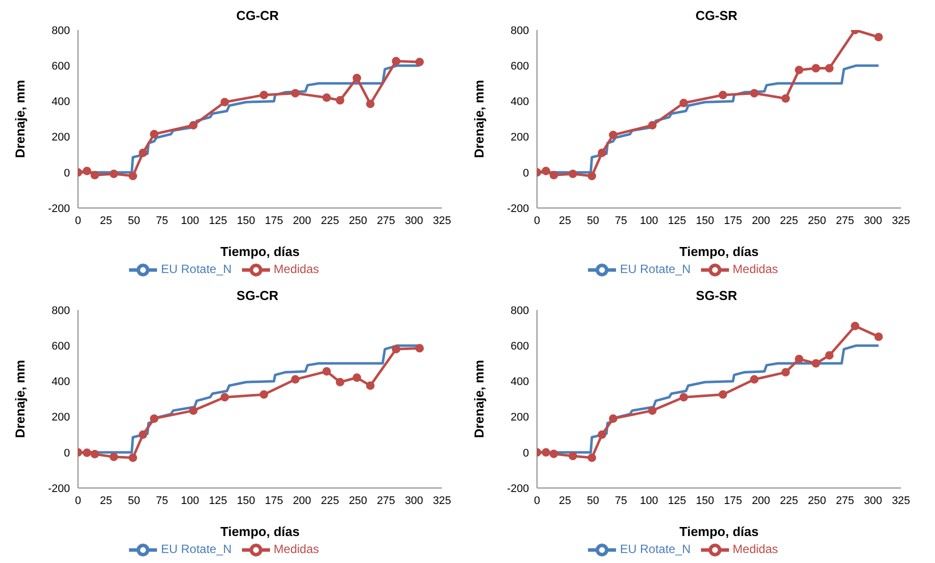 Image resolution: width=935 pixels, height=563 pixels. What do you see at coordinates (258, 296) in the screenshot?
I see `chart-title: SG-CR` at bounding box center [258, 296].